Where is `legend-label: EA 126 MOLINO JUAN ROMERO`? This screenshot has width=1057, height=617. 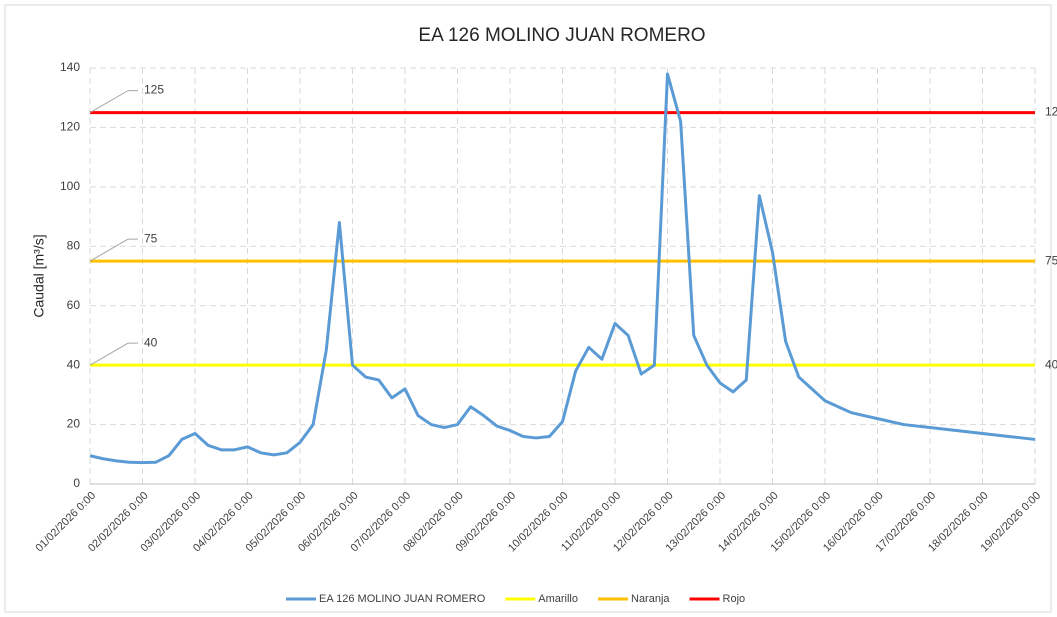
legend-label: EA 126 MOLINO JUAN ROMERO is located at coordinates (402, 599).